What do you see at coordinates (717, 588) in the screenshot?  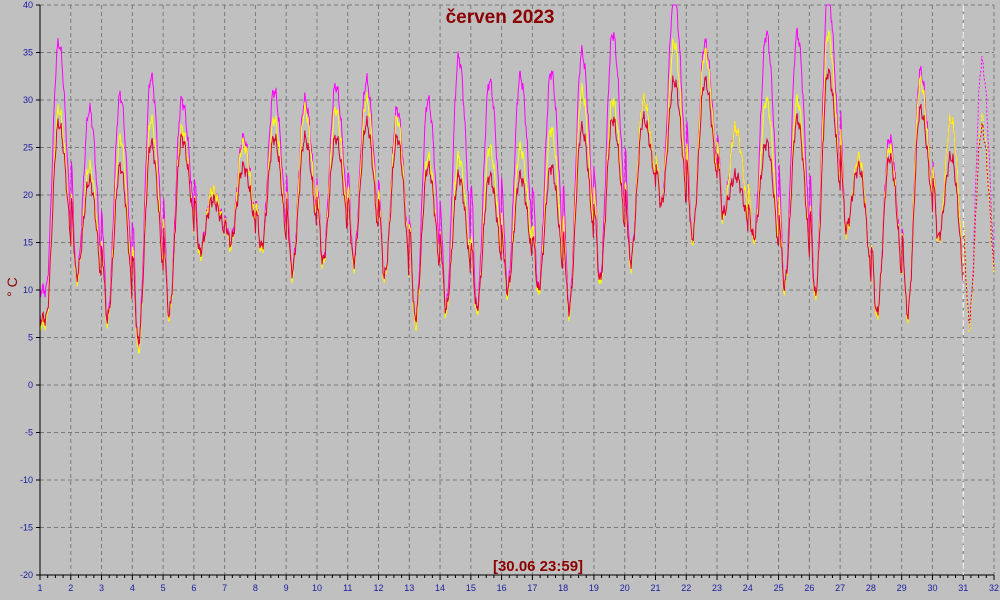 I see `x-tick-label: 23` at bounding box center [717, 588].